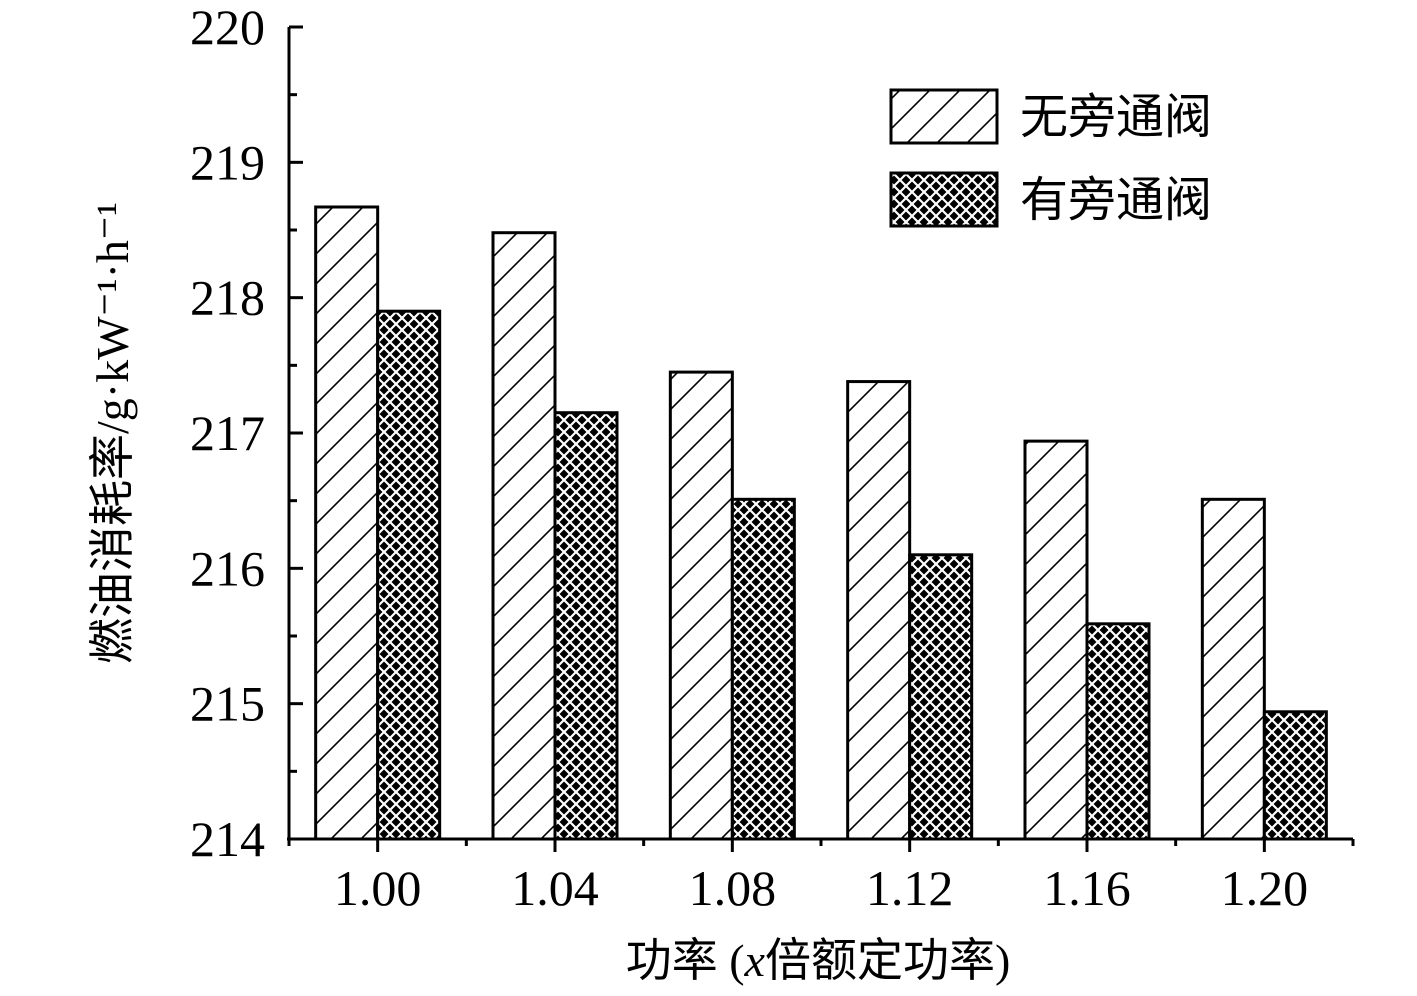  What do you see at coordinates (555, 888) in the screenshot?
I see `x-tick-label: 1.04` at bounding box center [555, 888].